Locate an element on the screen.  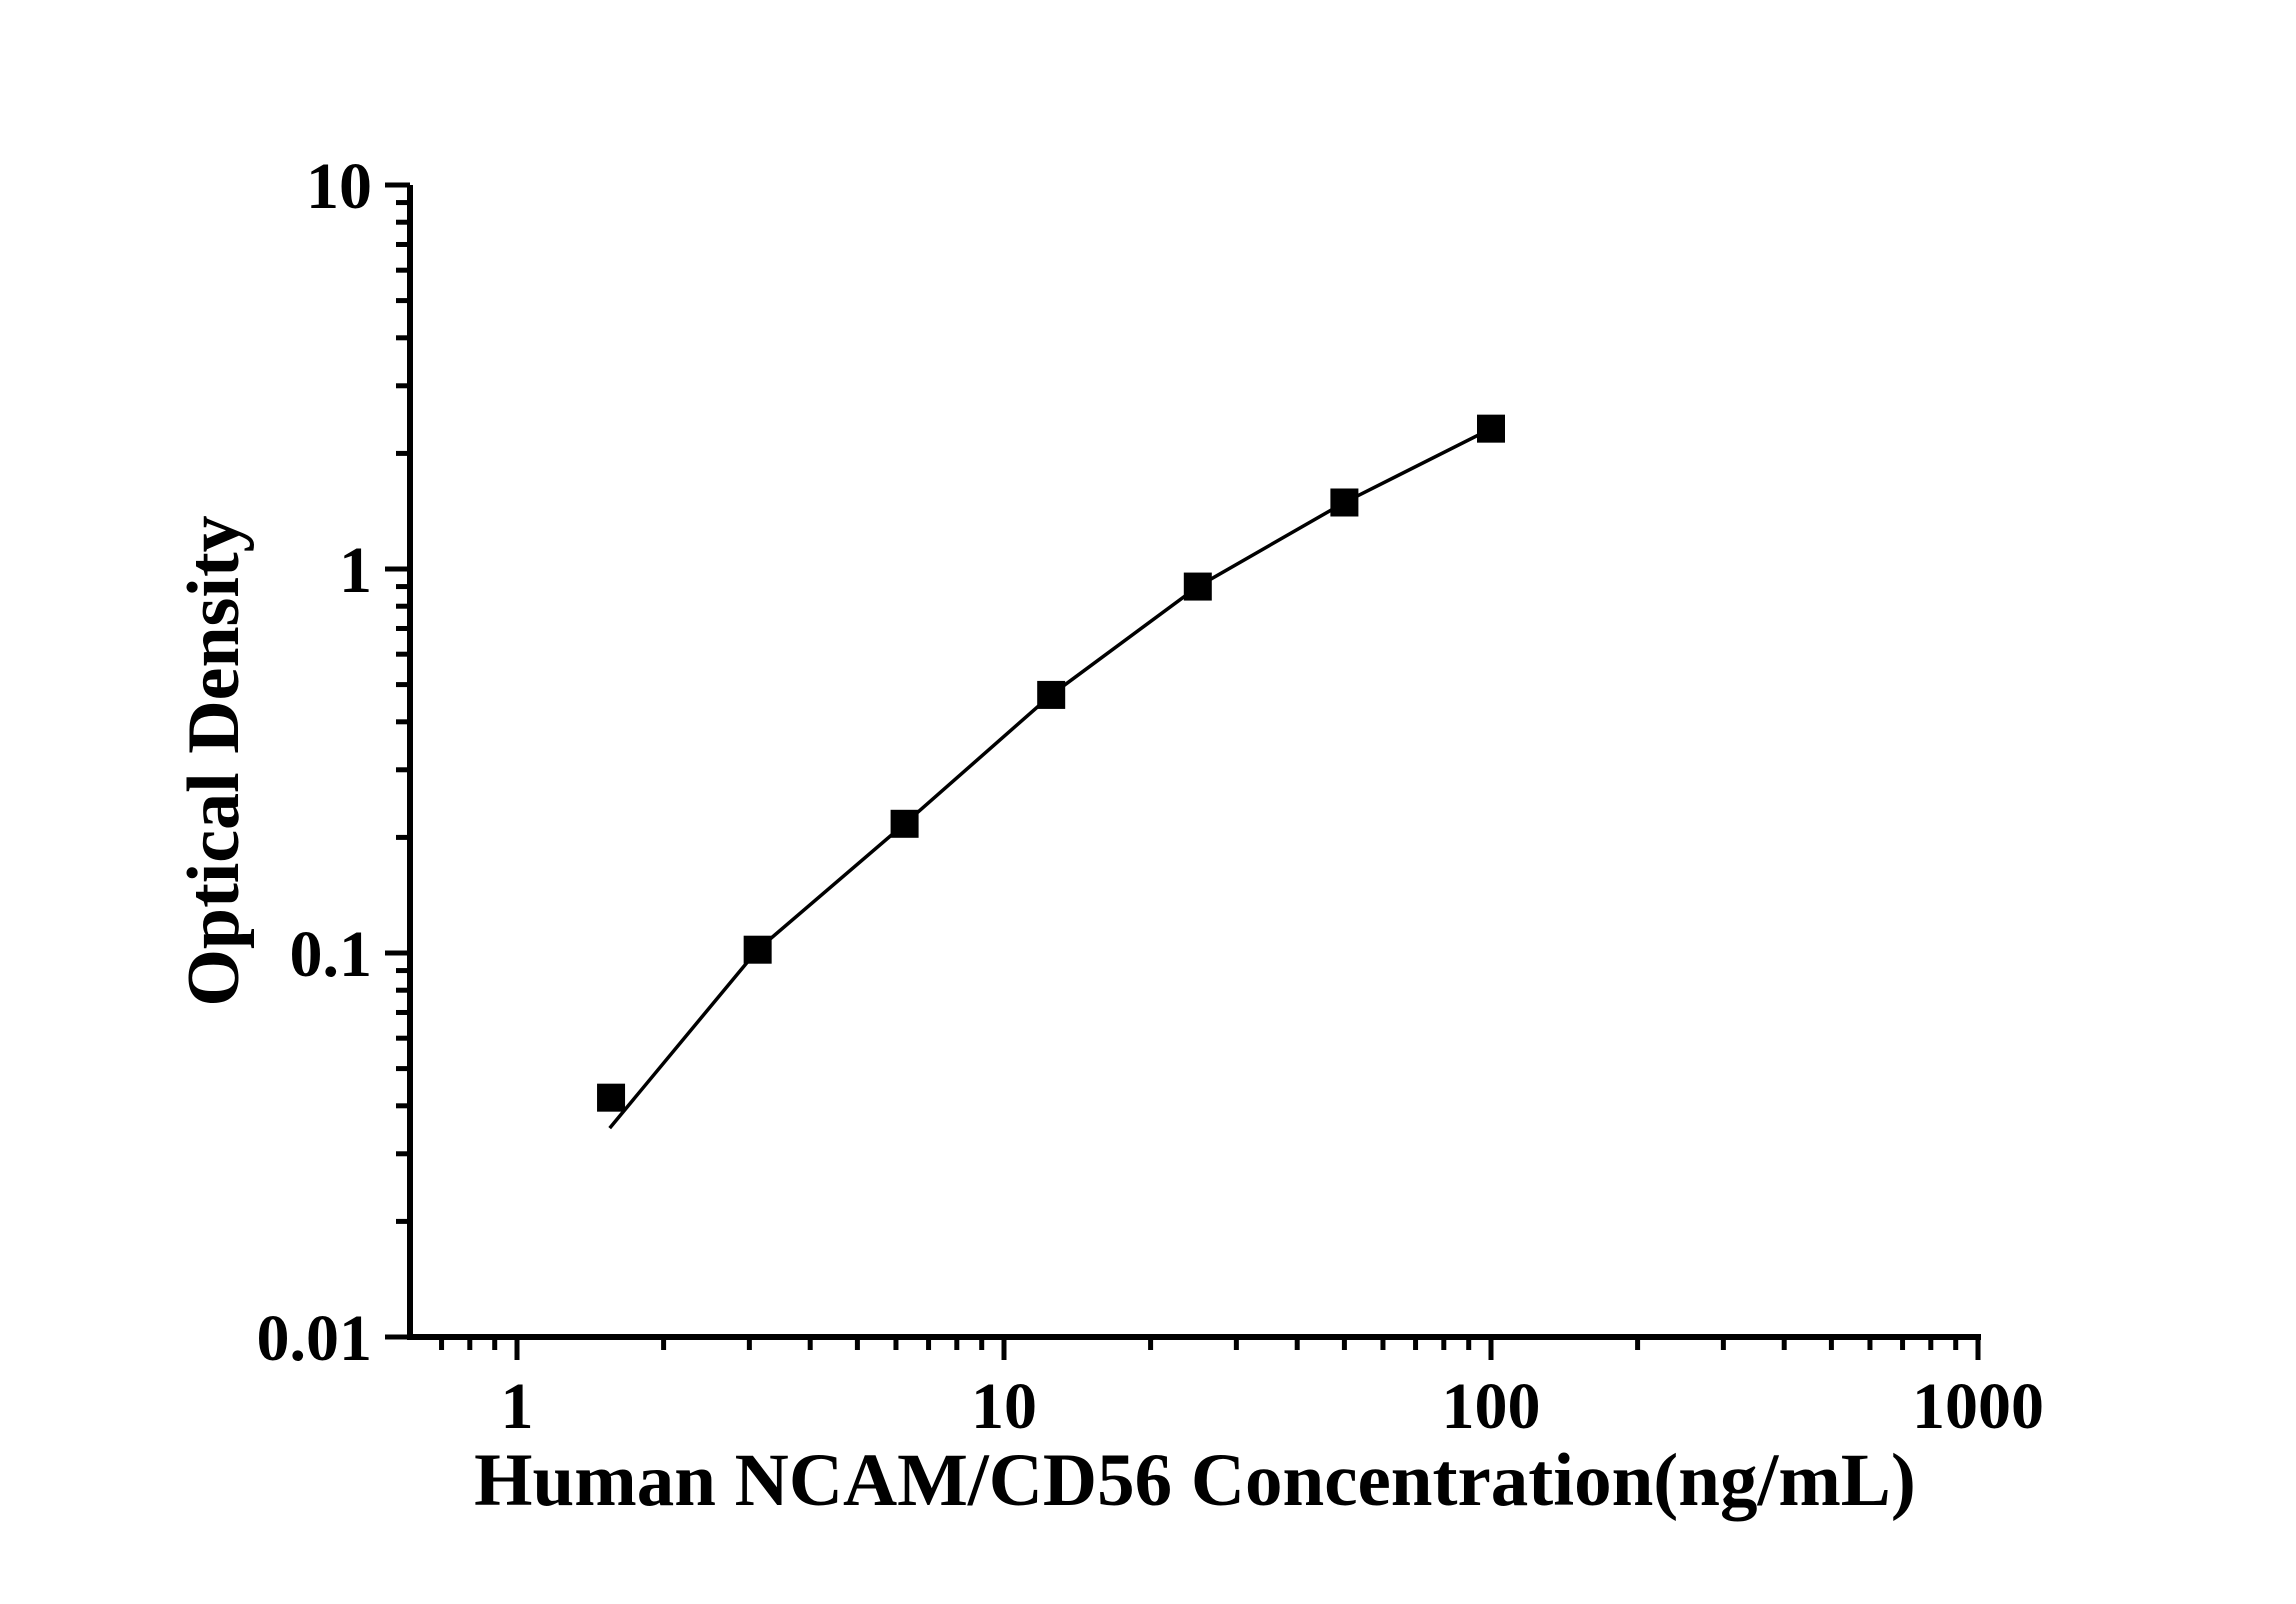
y-tick-label: 10 is located at coordinates (339, 186).